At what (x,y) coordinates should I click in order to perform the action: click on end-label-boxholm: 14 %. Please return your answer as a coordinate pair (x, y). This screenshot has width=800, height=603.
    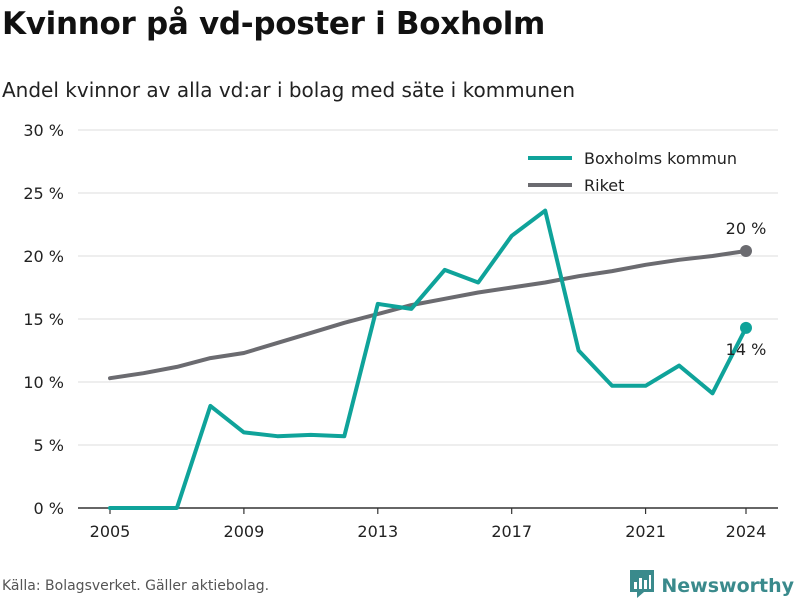
    Looking at the image, I should click on (746, 349).